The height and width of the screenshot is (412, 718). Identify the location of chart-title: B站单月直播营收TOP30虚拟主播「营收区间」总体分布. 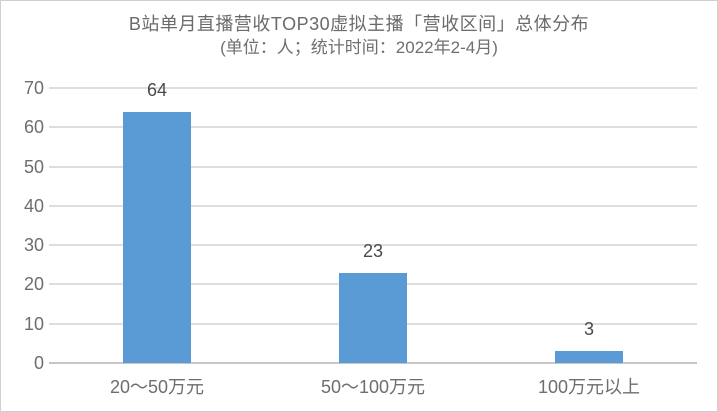
(359, 24).